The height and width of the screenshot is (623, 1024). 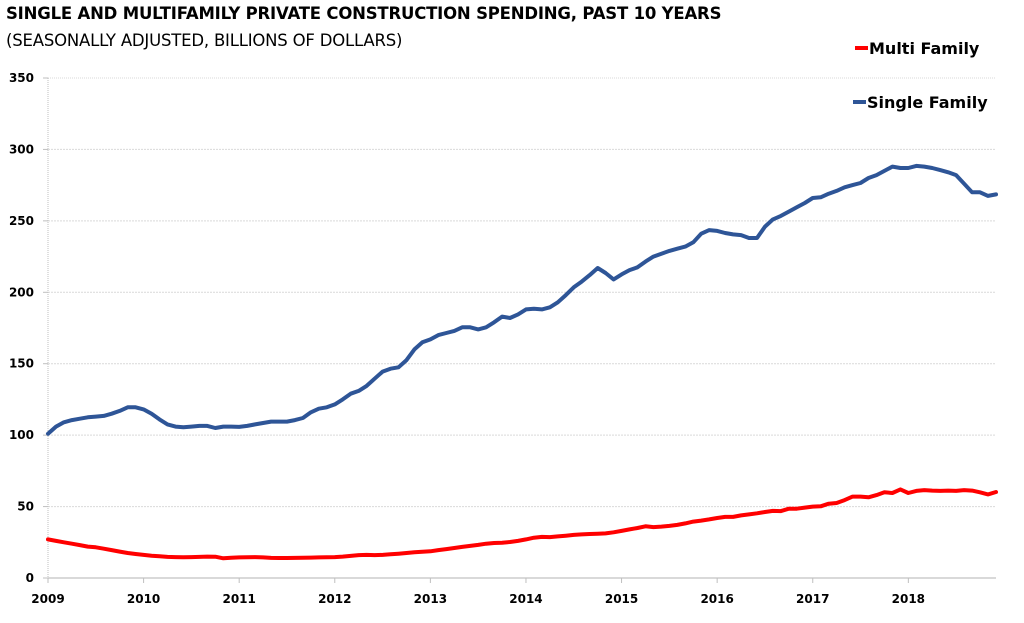 I want to click on y-tick-label: 50, so click(x=25, y=507).